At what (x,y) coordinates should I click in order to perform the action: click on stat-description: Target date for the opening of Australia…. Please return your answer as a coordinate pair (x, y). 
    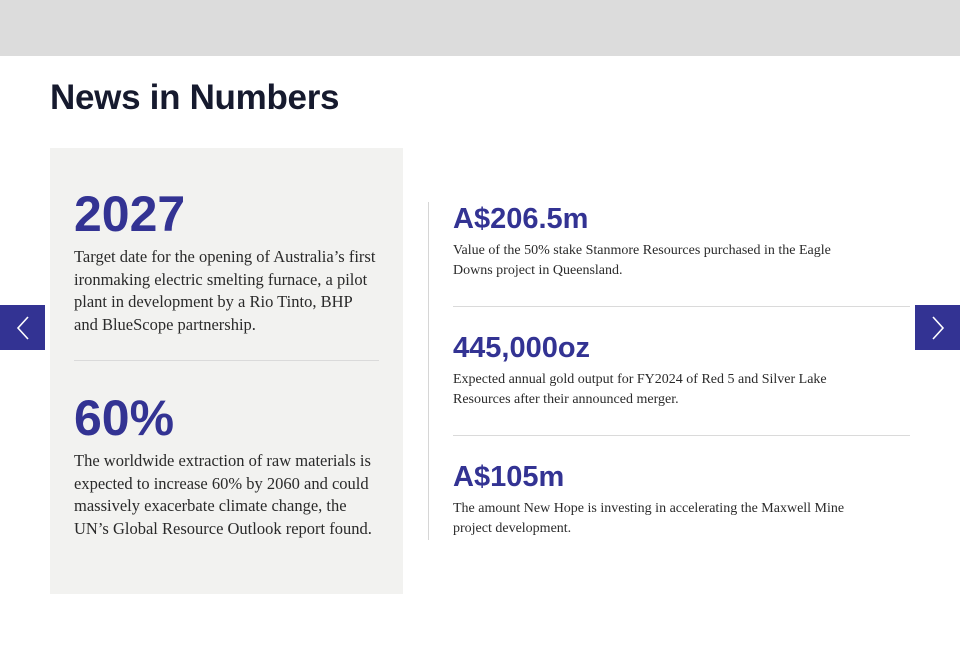
    Looking at the image, I should click on (225, 290).